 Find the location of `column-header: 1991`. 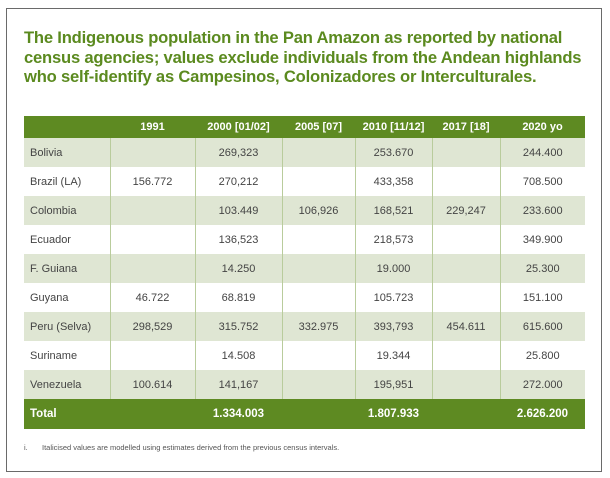

column-header: 1991 is located at coordinates (152, 127).